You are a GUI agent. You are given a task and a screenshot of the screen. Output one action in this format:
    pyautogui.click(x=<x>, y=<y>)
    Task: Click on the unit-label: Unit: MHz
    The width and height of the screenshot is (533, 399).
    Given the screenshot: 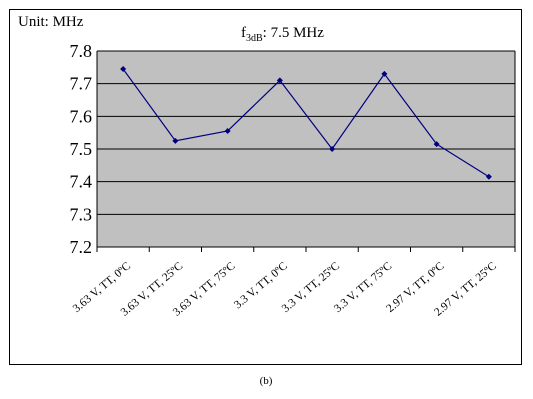 What is the action you would take?
    pyautogui.click(x=51, y=22)
    